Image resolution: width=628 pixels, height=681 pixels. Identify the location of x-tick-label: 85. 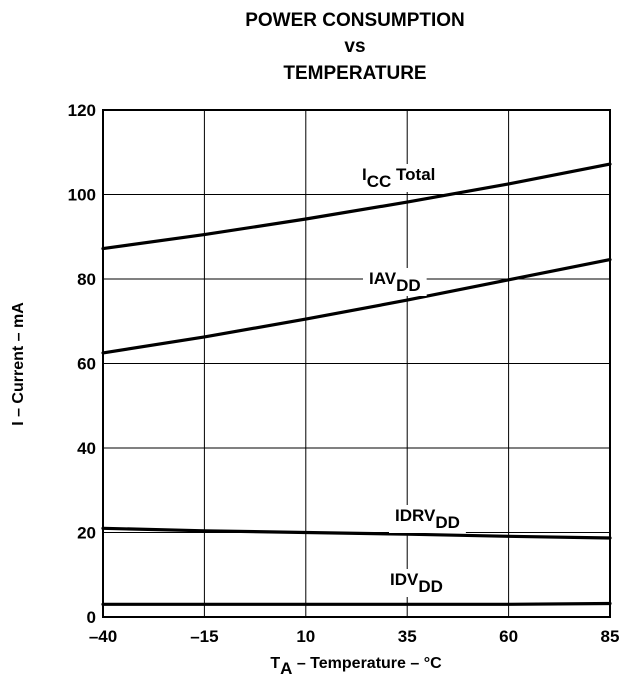
(610, 636).